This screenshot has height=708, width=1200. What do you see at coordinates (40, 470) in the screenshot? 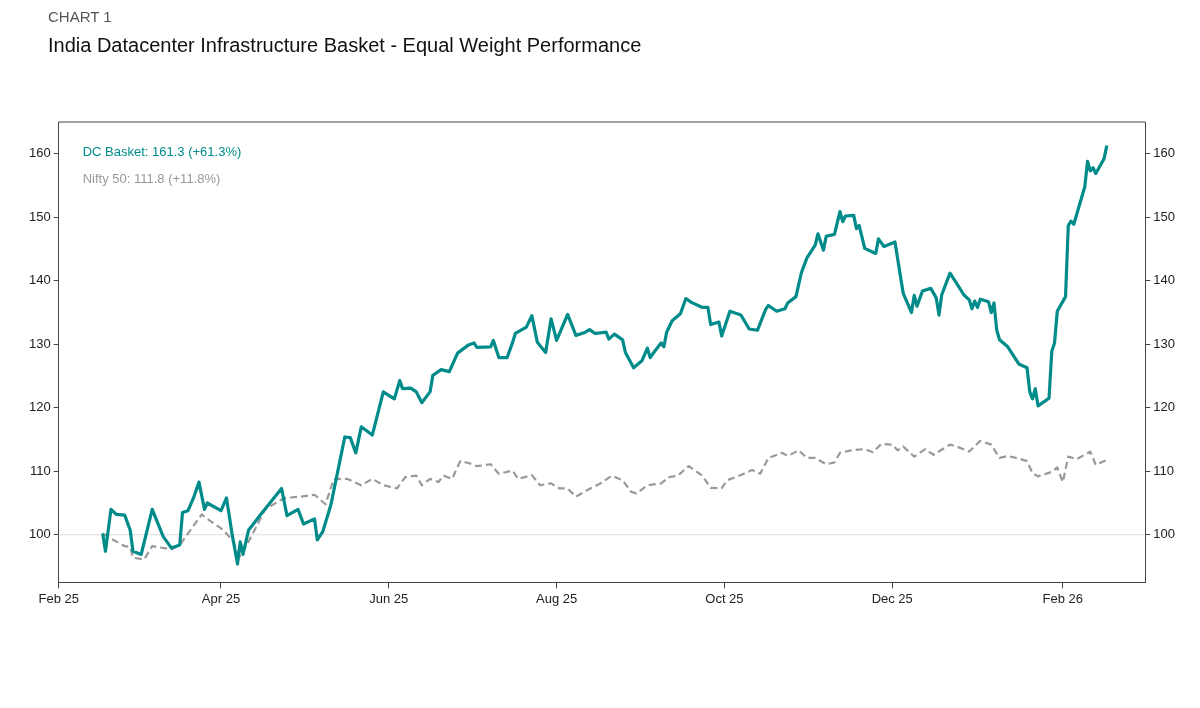
I see `y-tick-label: 110` at bounding box center [40, 470].